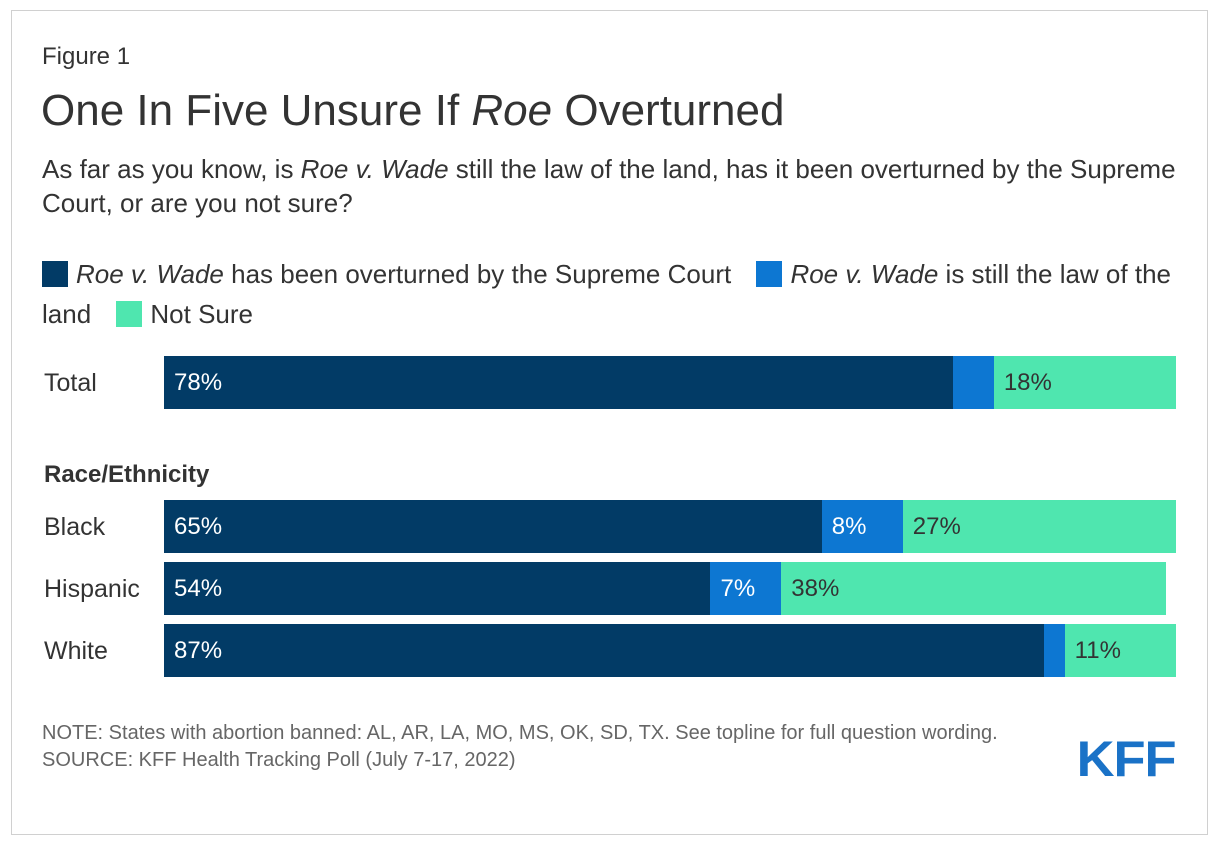 This screenshot has width=1220, height=848. I want to click on bar-row-hispanic: 54% 7% 38%, so click(665, 588).